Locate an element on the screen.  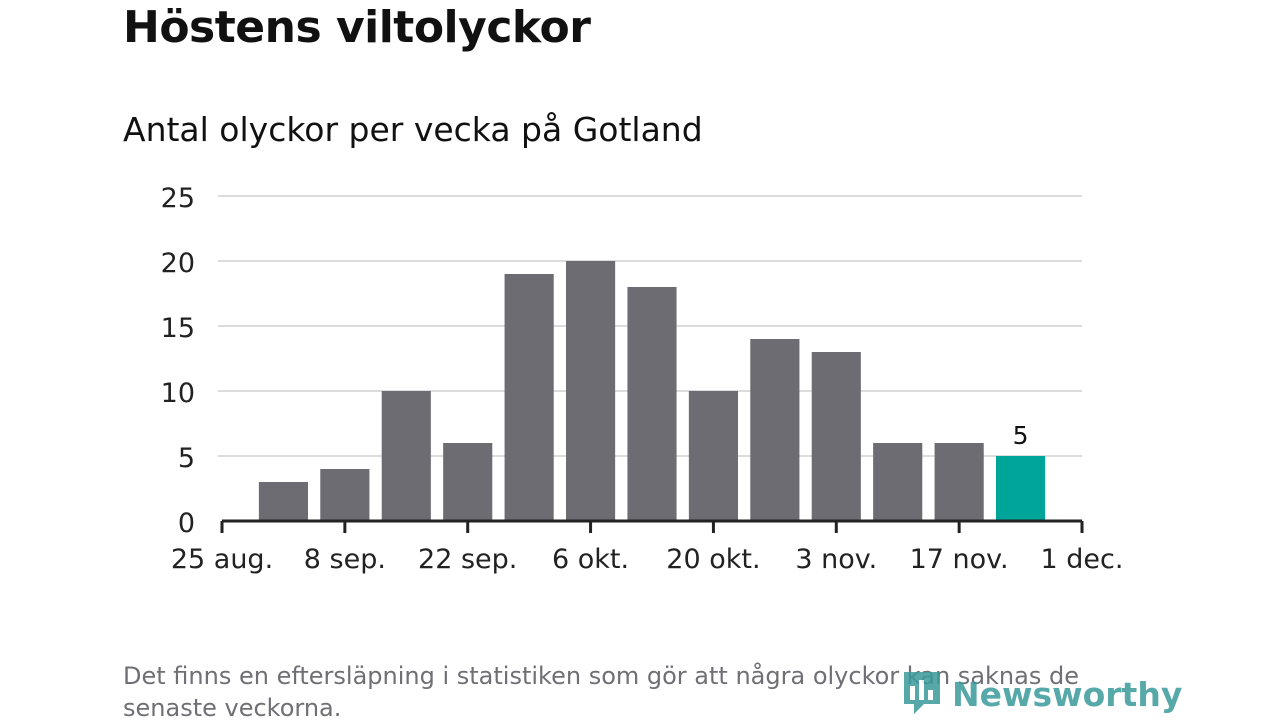
x-tick-label: 22 sep. is located at coordinates (467, 559).